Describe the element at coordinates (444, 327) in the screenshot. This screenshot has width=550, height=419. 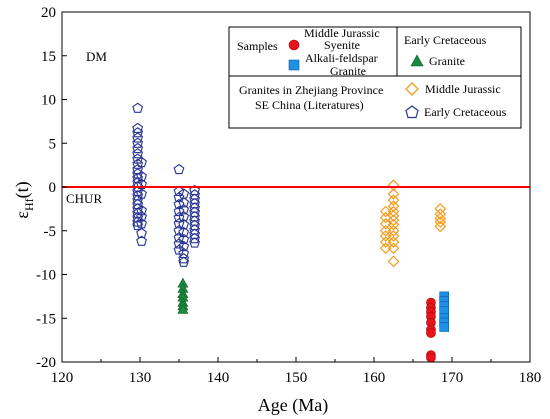
I see `point-alkali-feldspar-granite` at that location.